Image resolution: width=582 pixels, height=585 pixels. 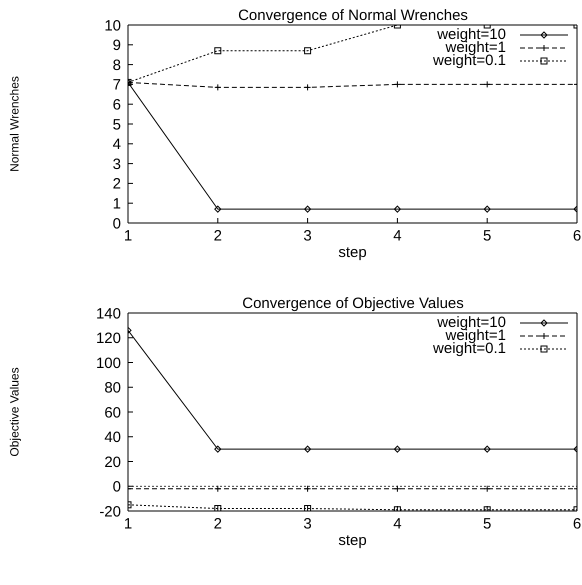 What do you see at coordinates (112, 413) in the screenshot?
I see `y-tick-label: 60` at bounding box center [112, 413].